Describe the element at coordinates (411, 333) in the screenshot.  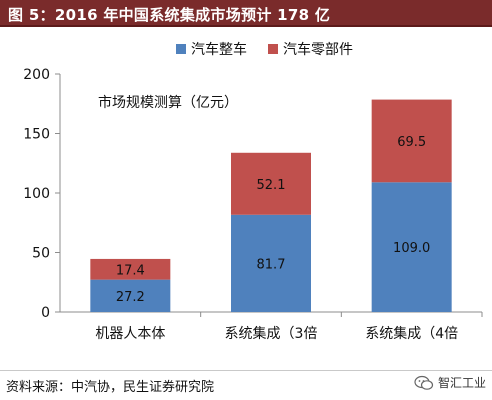
I see `x-tick-label: 系统集成（4倍` at that location.